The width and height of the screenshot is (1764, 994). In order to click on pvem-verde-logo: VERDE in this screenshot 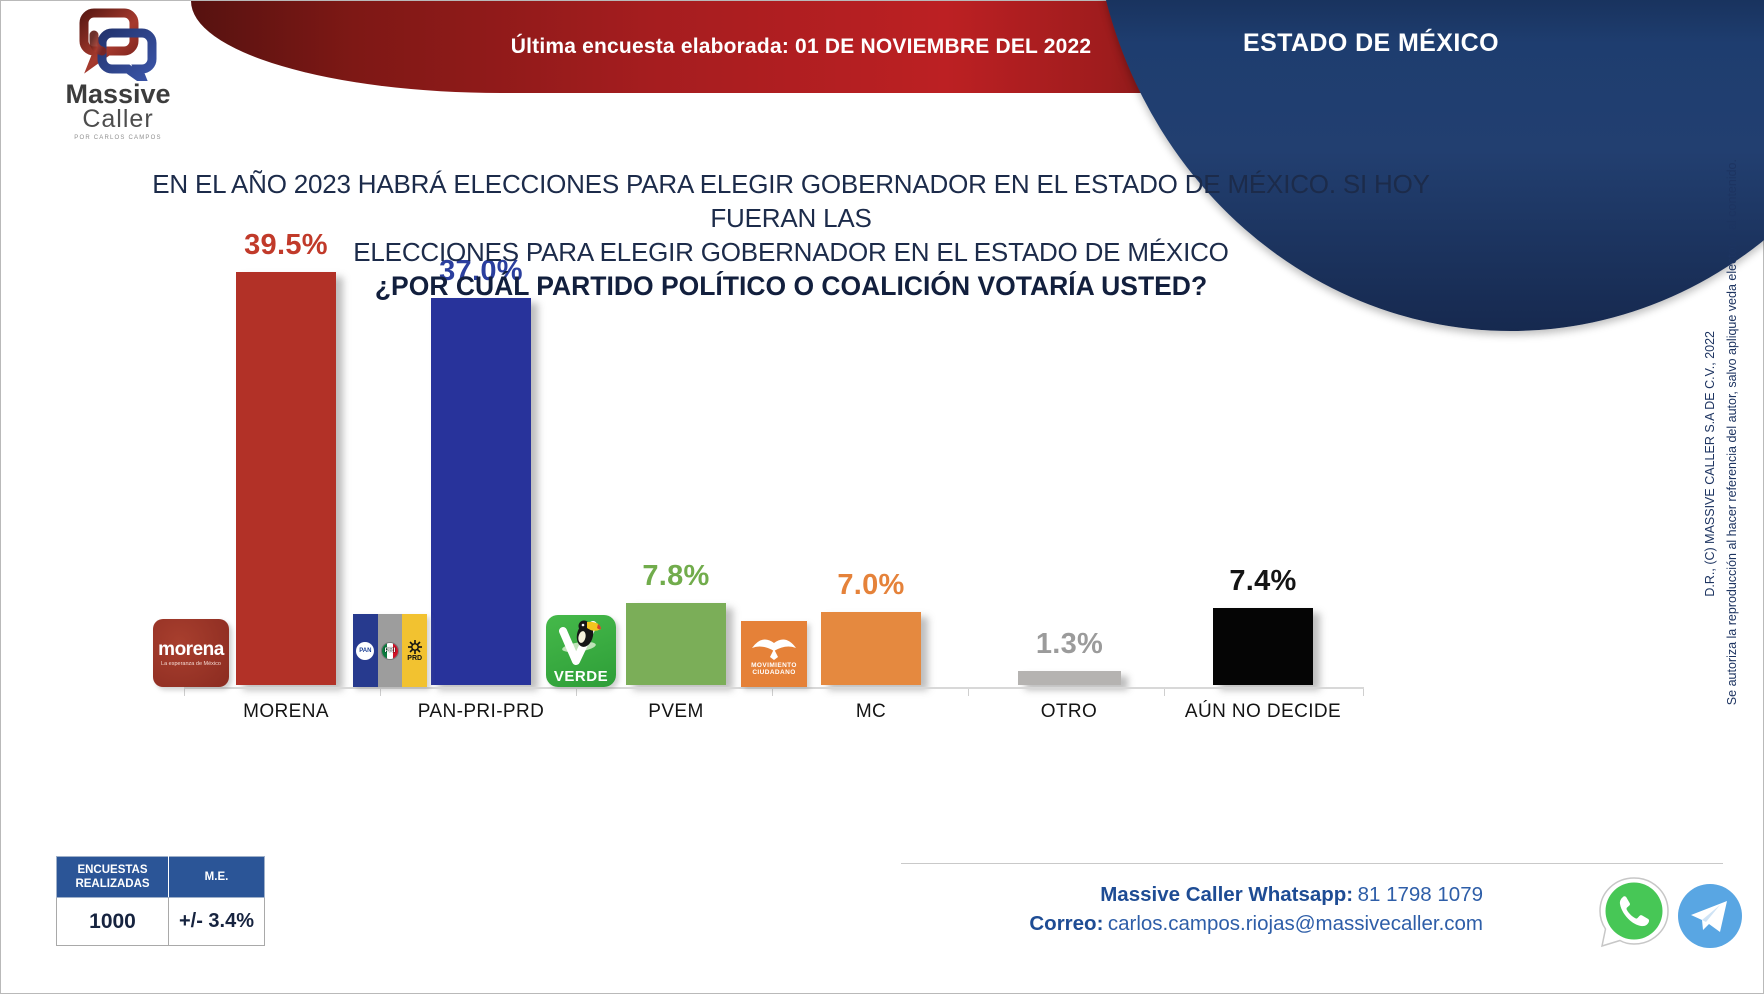, I will do `click(581, 651)`.